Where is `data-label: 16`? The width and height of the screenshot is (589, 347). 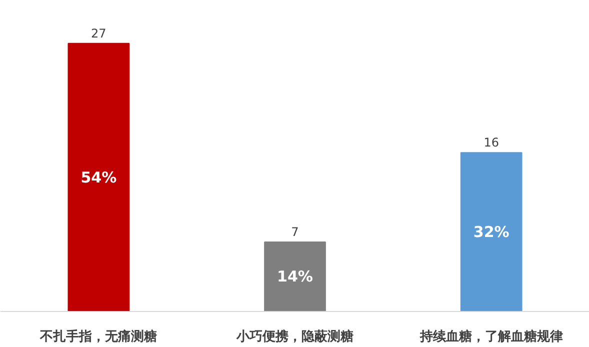 data-label: 16 is located at coordinates (491, 143).